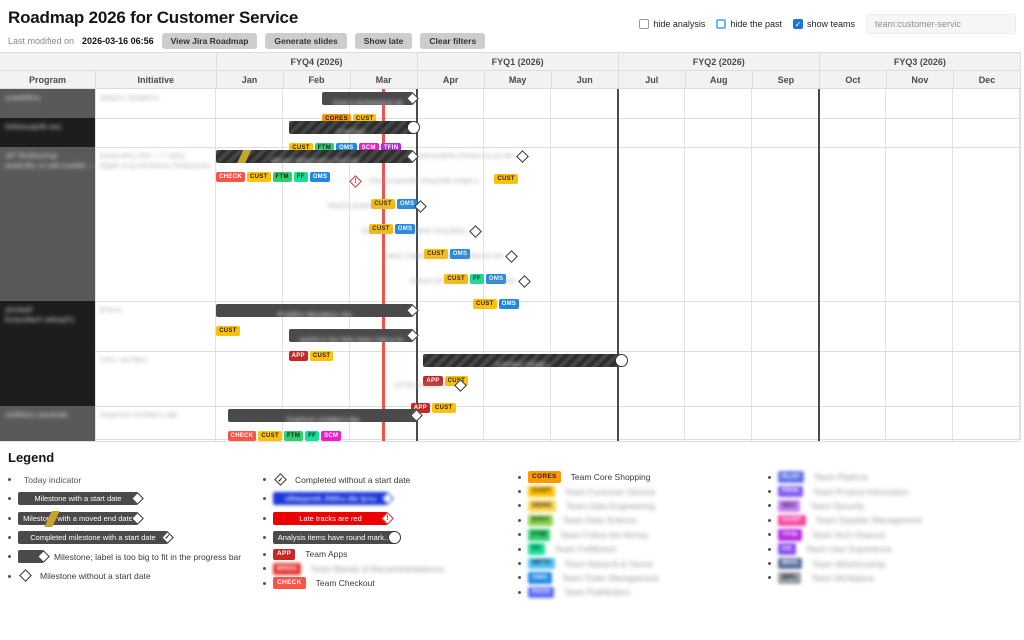 The image size is (1024, 640). What do you see at coordinates (155, 415) in the screenshot?
I see `initiative-cell: Scqefuuh zceldtecu djw` at bounding box center [155, 415].